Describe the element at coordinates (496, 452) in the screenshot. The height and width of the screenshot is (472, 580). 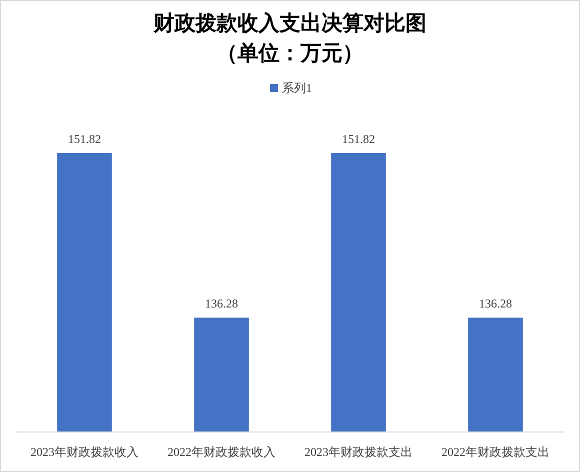
I see `x-tick-label: 2022年财政拨款支出` at that location.